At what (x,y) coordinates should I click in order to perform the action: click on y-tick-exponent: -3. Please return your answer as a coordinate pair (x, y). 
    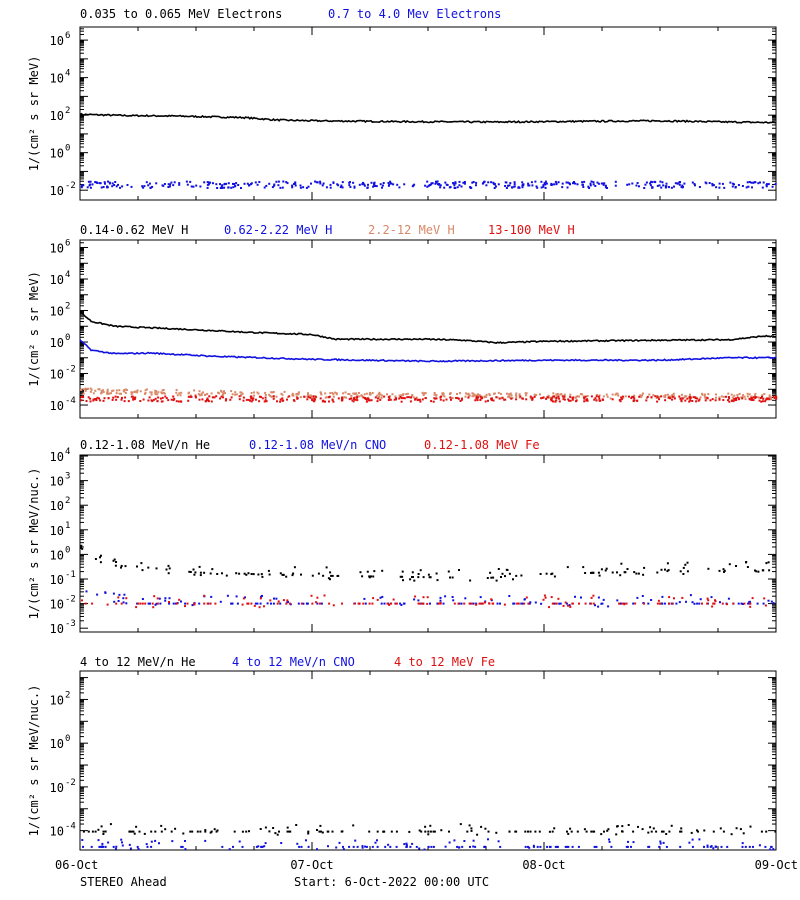
    Looking at the image, I should click on (70, 624).